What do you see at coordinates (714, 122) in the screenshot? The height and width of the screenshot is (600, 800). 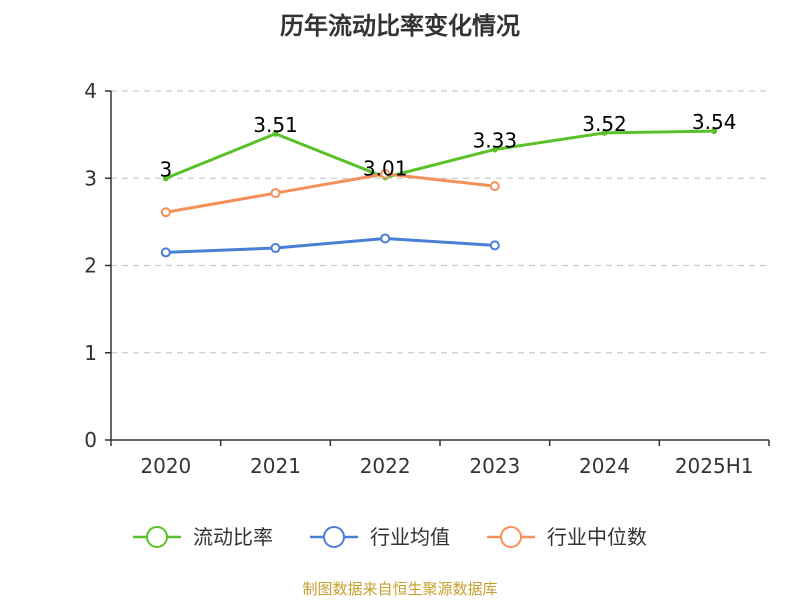 I see `data-label: 3.54` at bounding box center [714, 122].